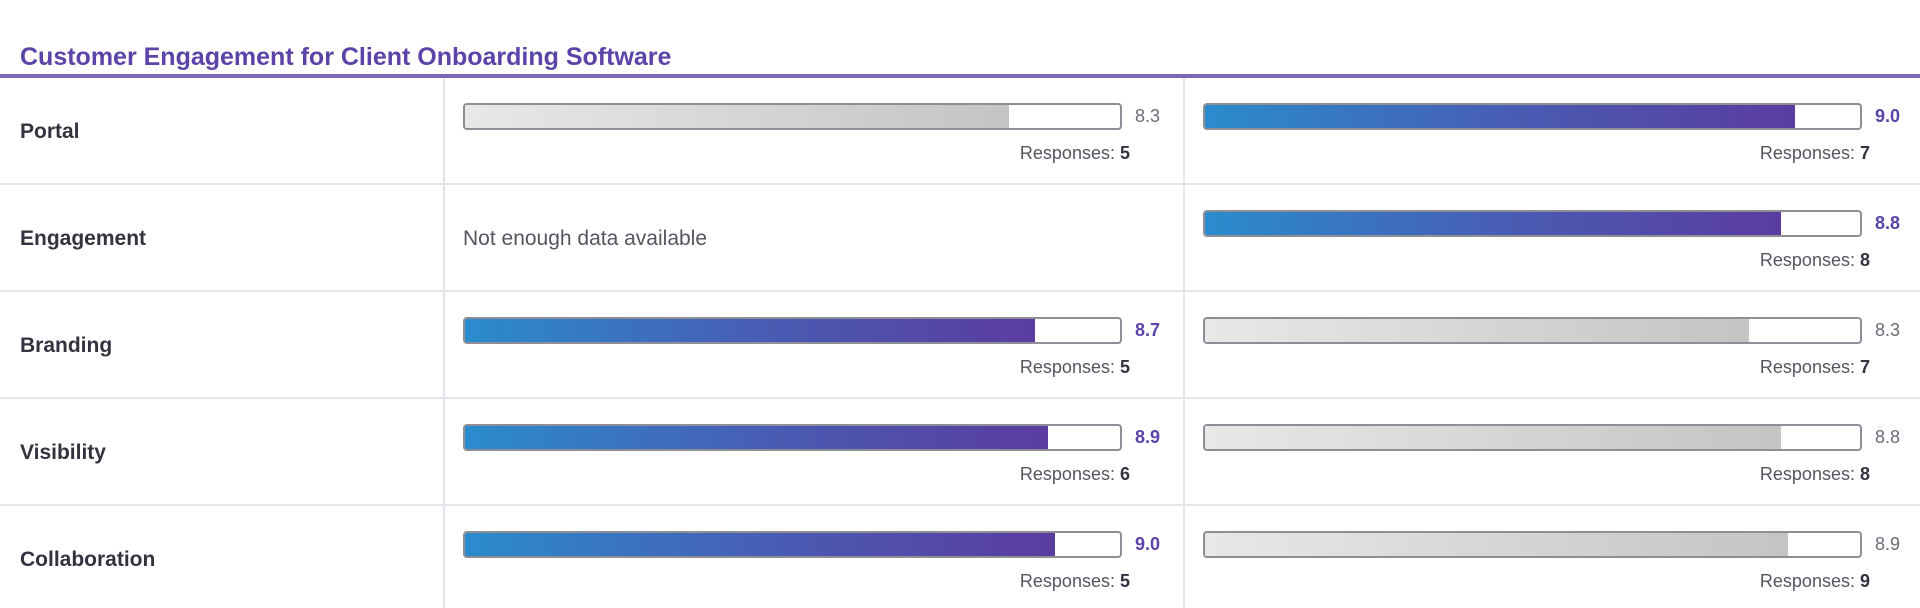  What do you see at coordinates (88, 559) in the screenshot?
I see `row-label: Collaboration` at bounding box center [88, 559].